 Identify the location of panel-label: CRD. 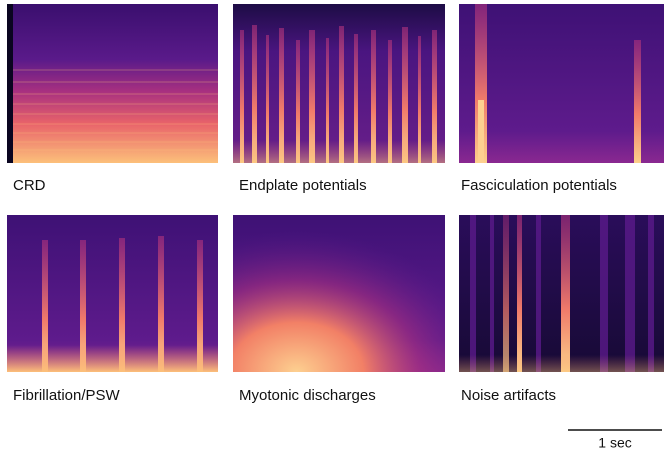
(29, 185).